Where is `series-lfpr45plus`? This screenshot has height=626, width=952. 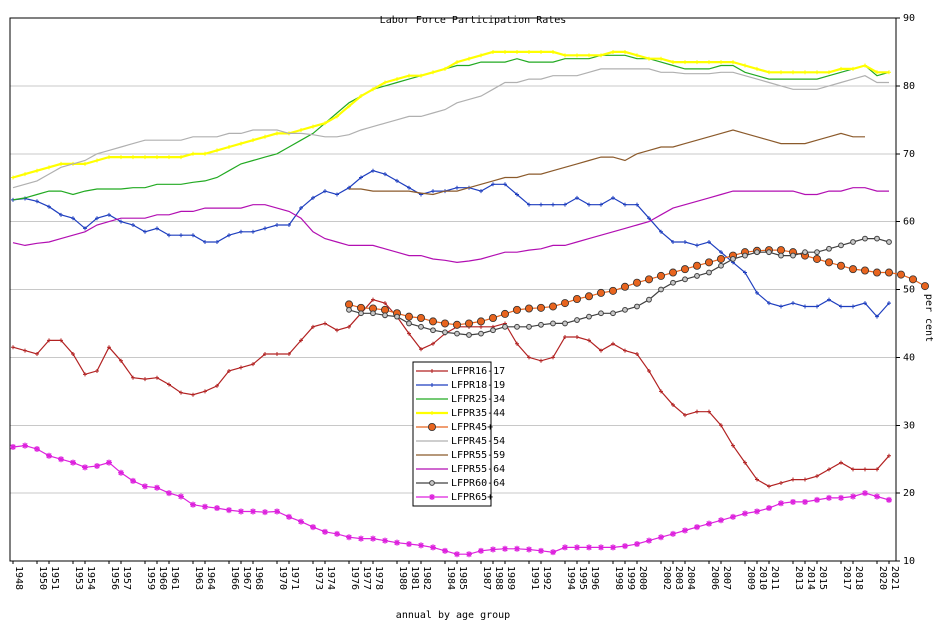 series-lfpr45plus is located at coordinates (637, 287).